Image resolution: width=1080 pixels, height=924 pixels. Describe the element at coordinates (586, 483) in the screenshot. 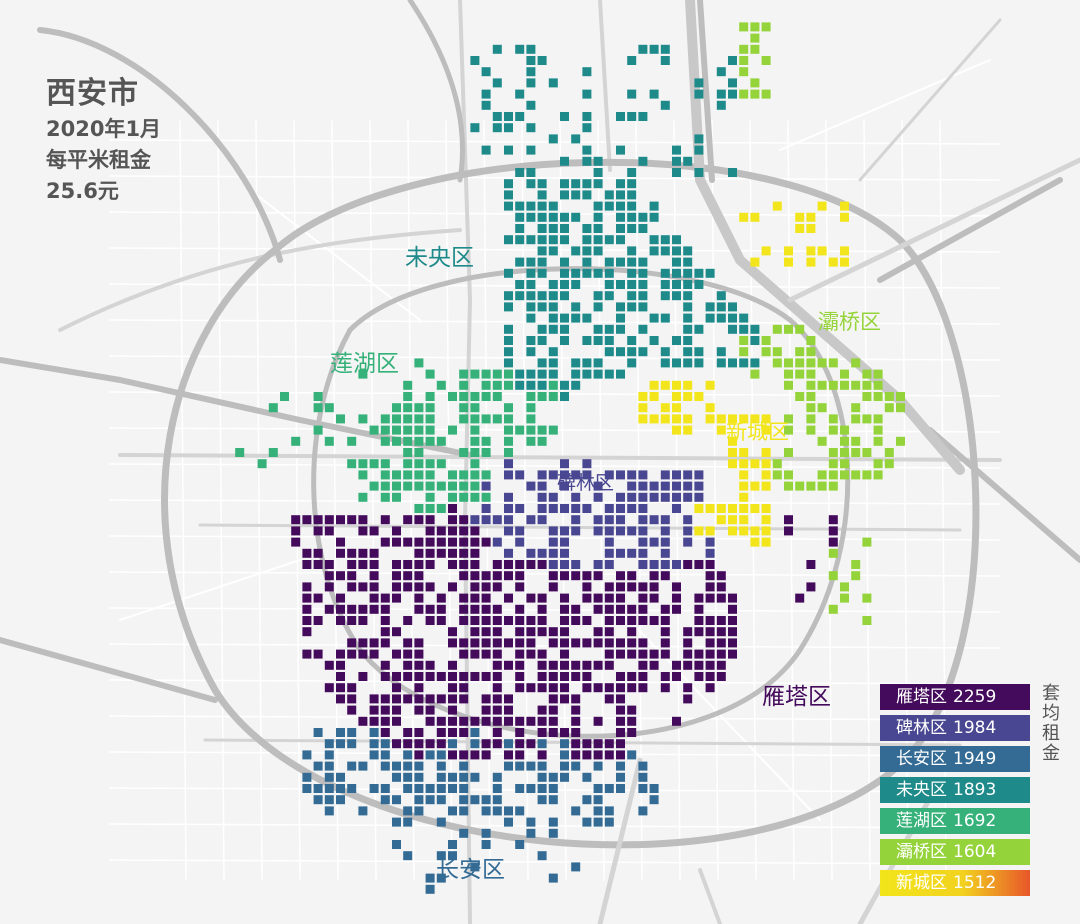

I see `label-beilin: 碑林区` at that location.